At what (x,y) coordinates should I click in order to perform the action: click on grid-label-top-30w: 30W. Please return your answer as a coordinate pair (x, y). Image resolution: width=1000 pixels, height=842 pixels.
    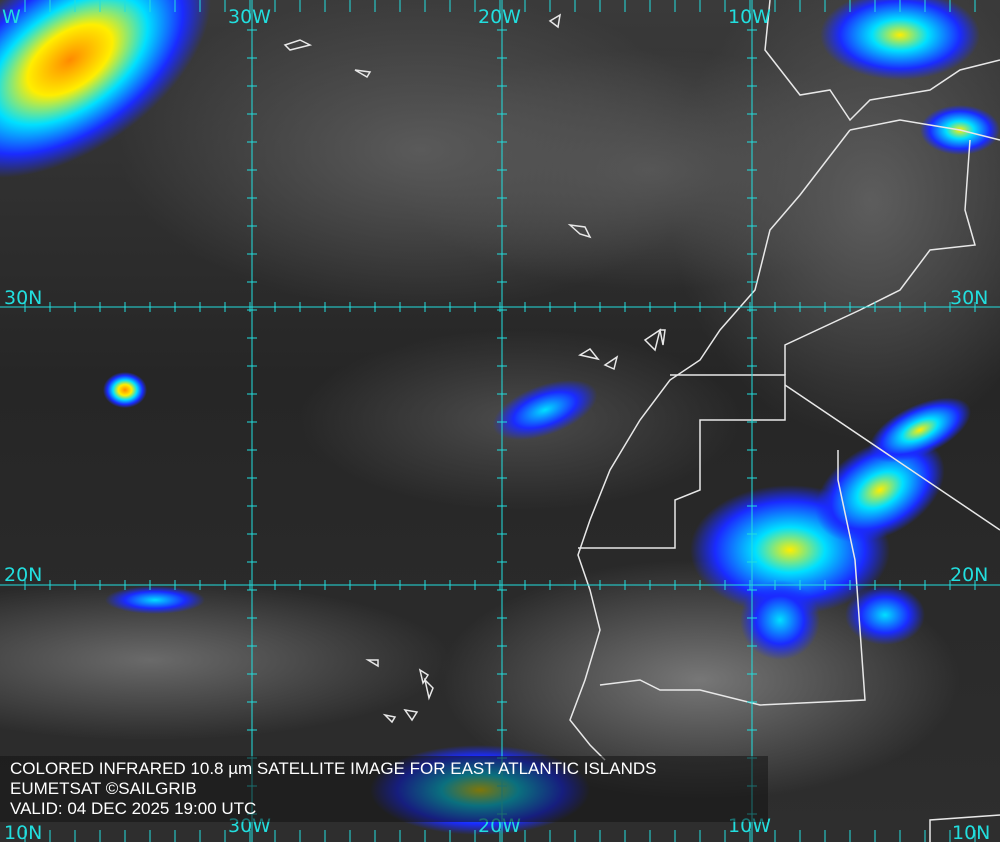
    Looking at the image, I should click on (249, 17).